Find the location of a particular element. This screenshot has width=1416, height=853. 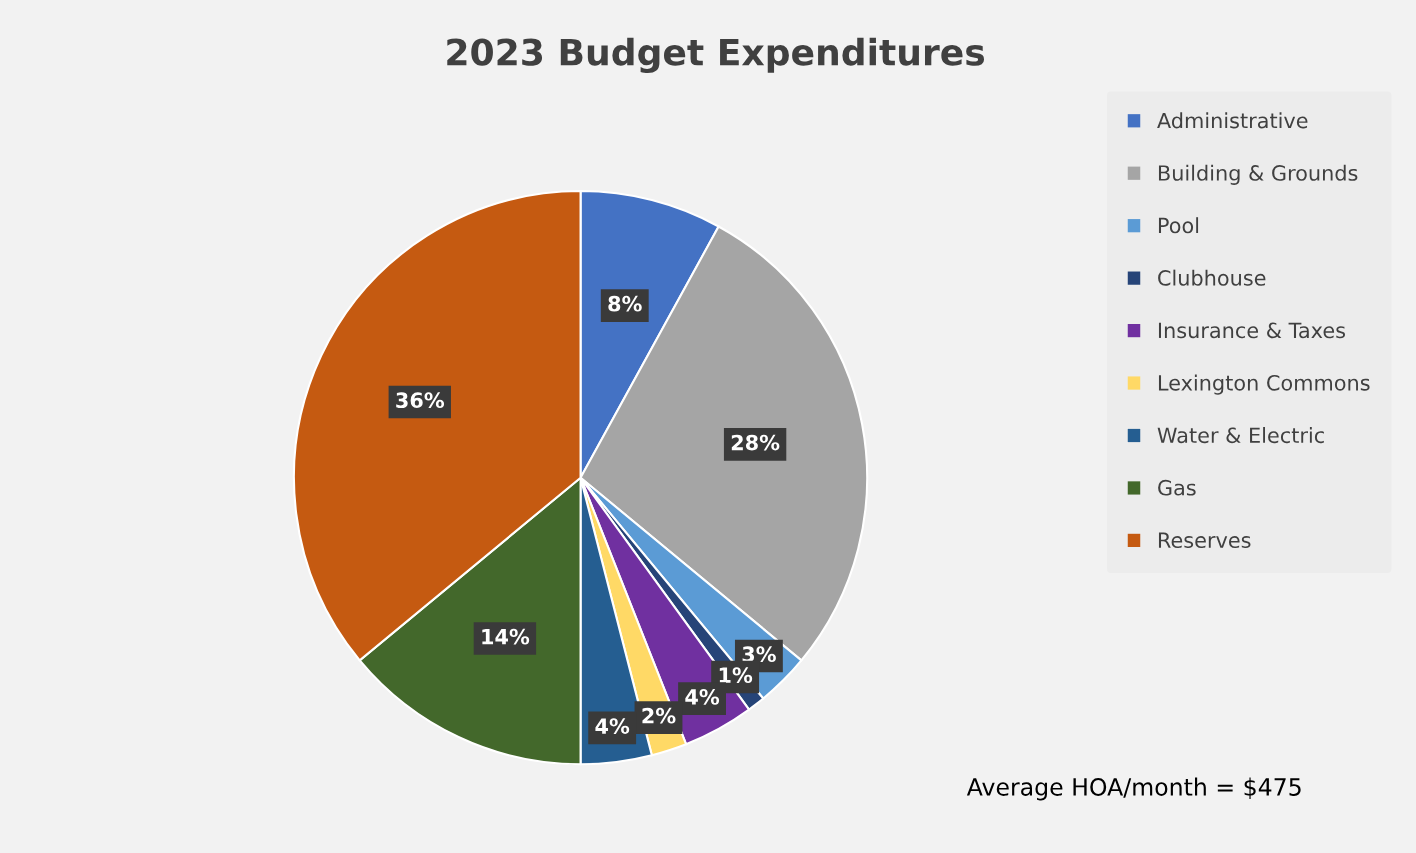

legend-label: Building & Grounds is located at coordinates (1258, 174).